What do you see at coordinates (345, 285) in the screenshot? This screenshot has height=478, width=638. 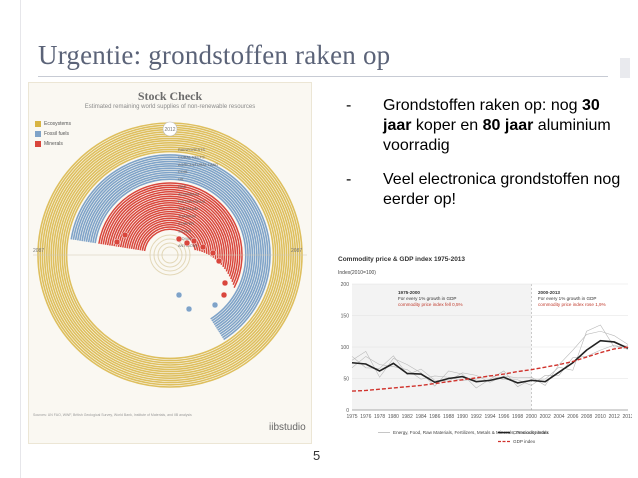 I see `y-tick-label: 200` at bounding box center [345, 285].